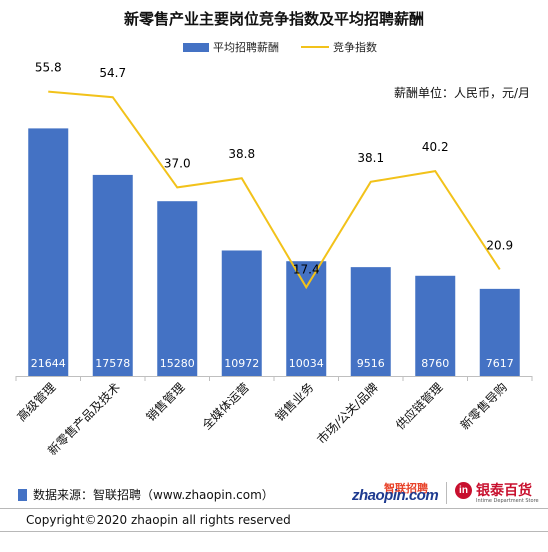 This screenshot has width=548, height=552. Describe the element at coordinates (370, 158) in the screenshot. I see `line-label-5: 38.1` at that location.